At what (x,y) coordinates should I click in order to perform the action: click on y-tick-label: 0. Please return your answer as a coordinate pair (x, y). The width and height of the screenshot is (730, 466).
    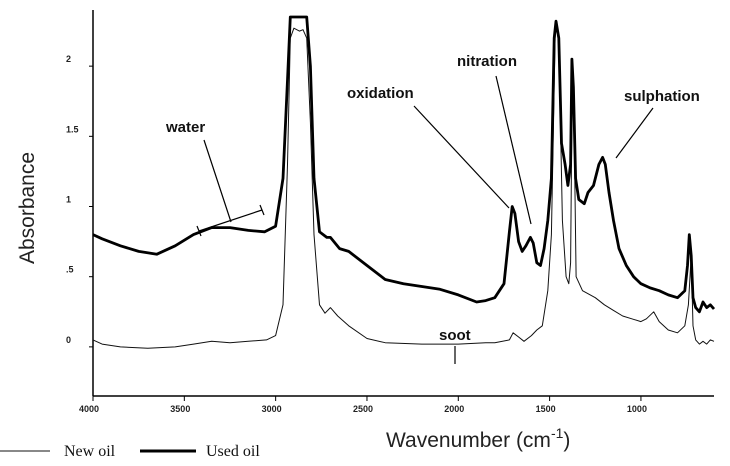
    Looking at the image, I should click on (68, 340).